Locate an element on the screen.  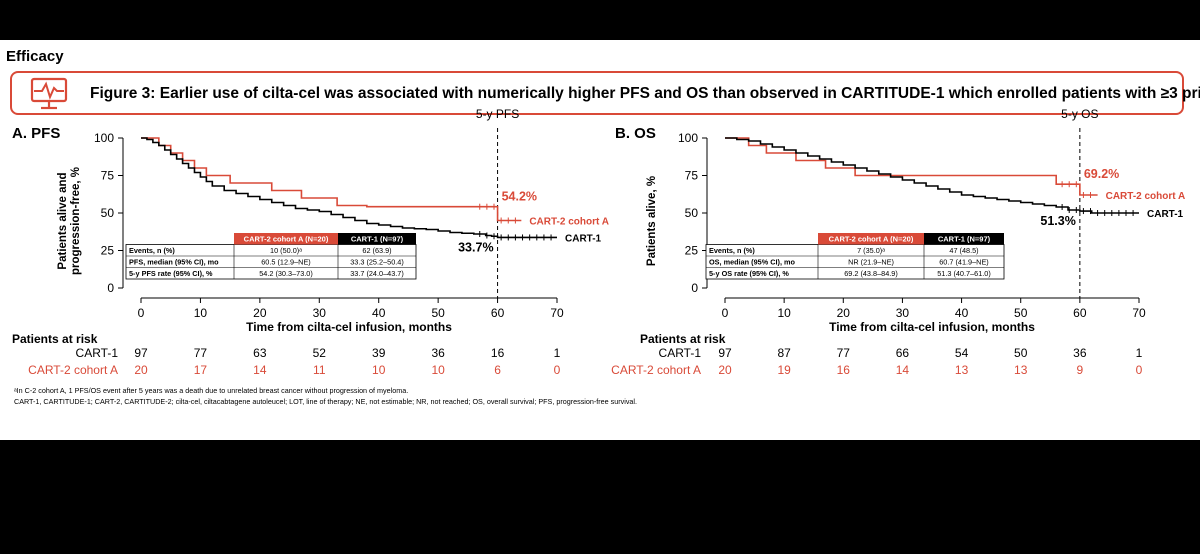
p1-at-risk-value: 97 is located at coordinates (725, 353).